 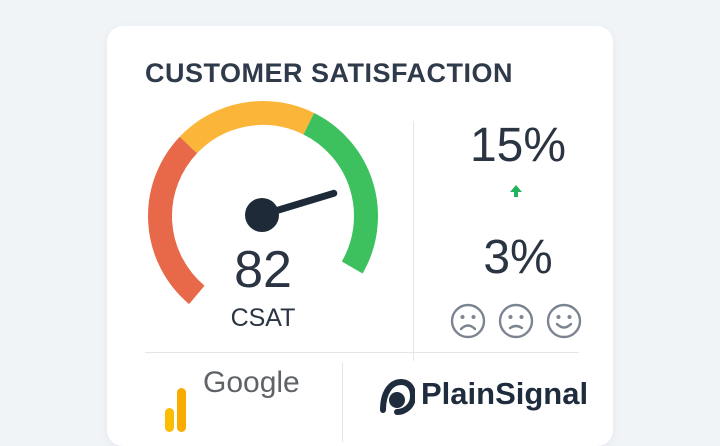 I want to click on logo-divider, so click(x=342, y=402).